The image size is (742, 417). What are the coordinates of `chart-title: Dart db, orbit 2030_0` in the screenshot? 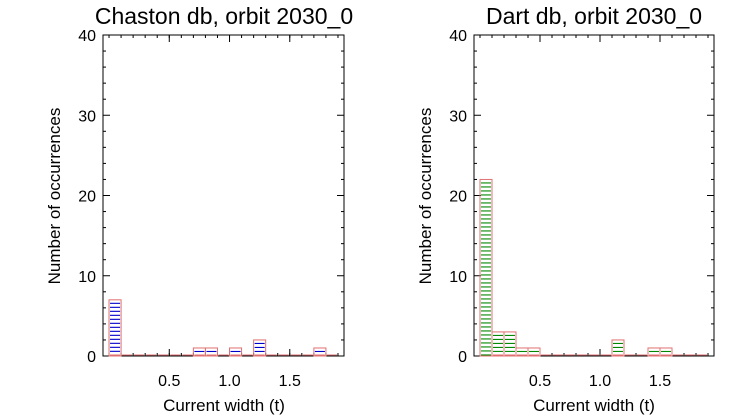 It's located at (594, 16).